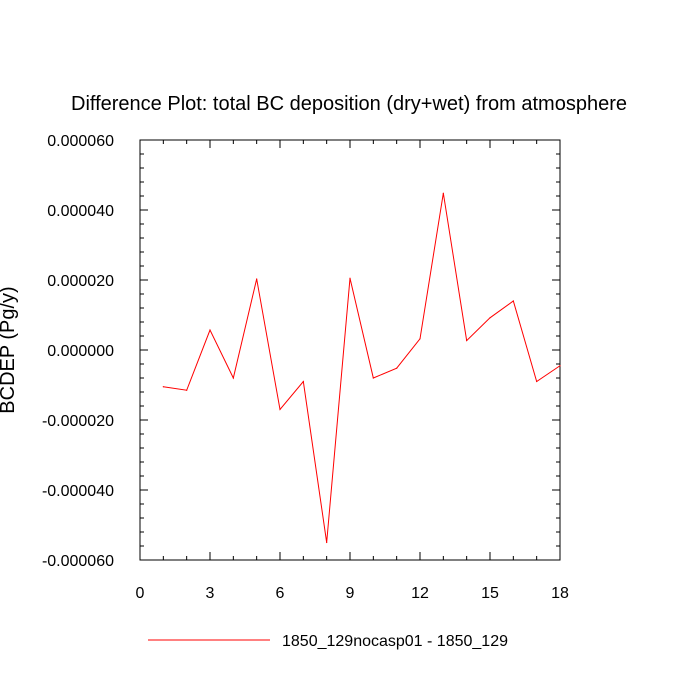 This screenshot has width=700, height=700. I want to click on y-tick-label: 0.000060, so click(80, 141).